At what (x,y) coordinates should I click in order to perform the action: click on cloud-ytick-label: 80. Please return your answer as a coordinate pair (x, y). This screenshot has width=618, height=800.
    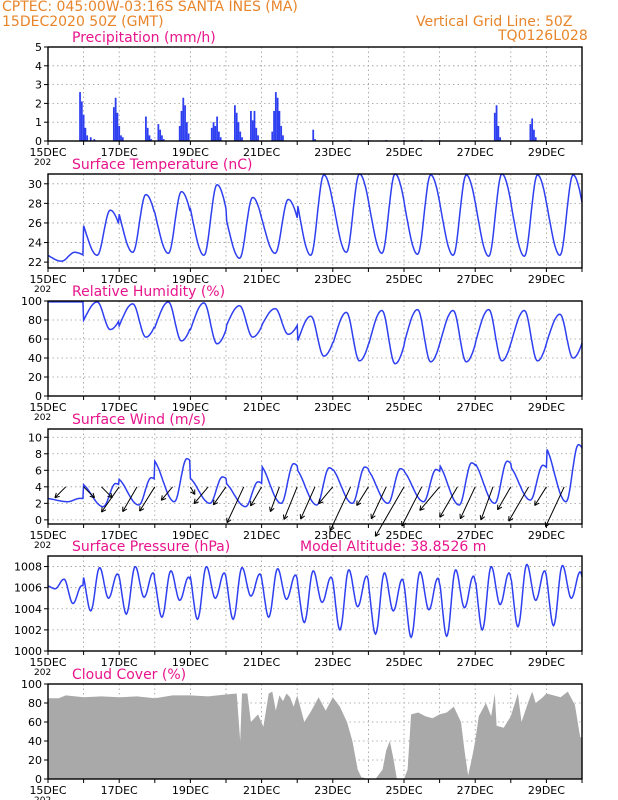
    Looking at the image, I should click on (35, 703).